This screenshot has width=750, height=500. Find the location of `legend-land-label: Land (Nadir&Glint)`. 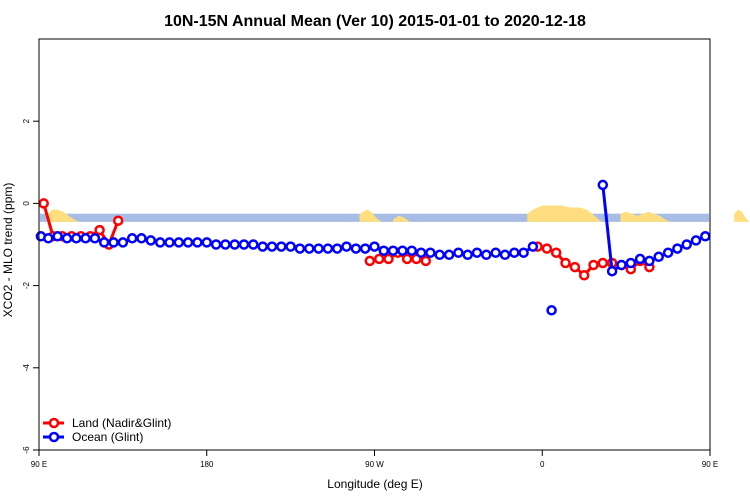

legend-land-label: Land (Nadir&Glint) is located at coordinates (121, 423).